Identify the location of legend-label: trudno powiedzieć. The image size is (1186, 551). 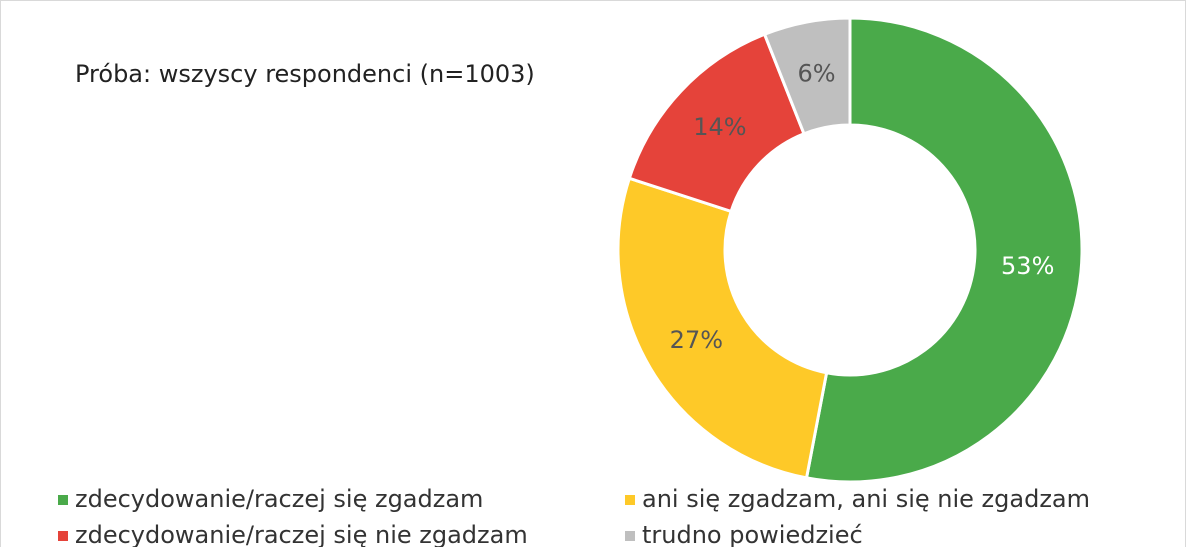
(752, 534).